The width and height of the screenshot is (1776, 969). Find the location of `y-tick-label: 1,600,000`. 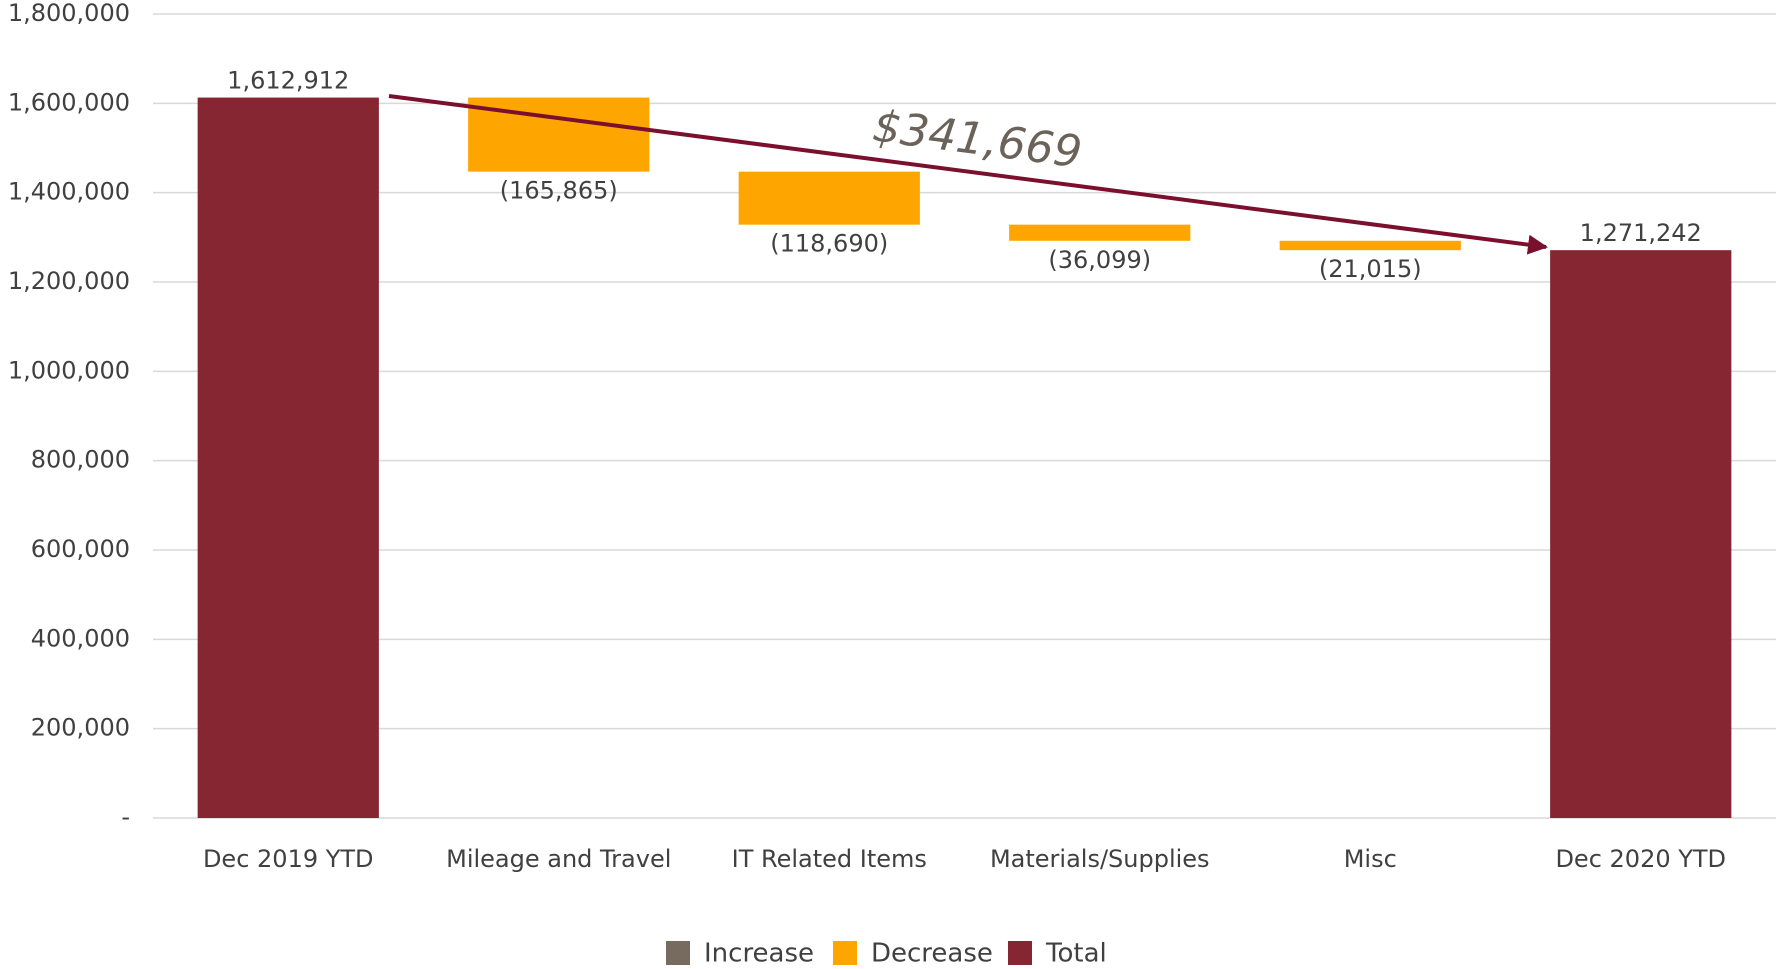

y-tick-label: 1,600,000 is located at coordinates (69, 102).